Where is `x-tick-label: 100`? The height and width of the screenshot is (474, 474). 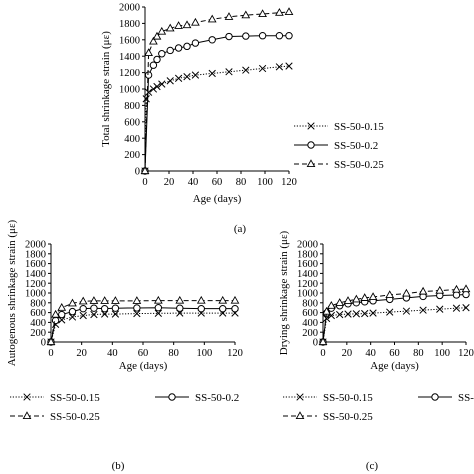 x-tick-label: 100 is located at coordinates (204, 353).